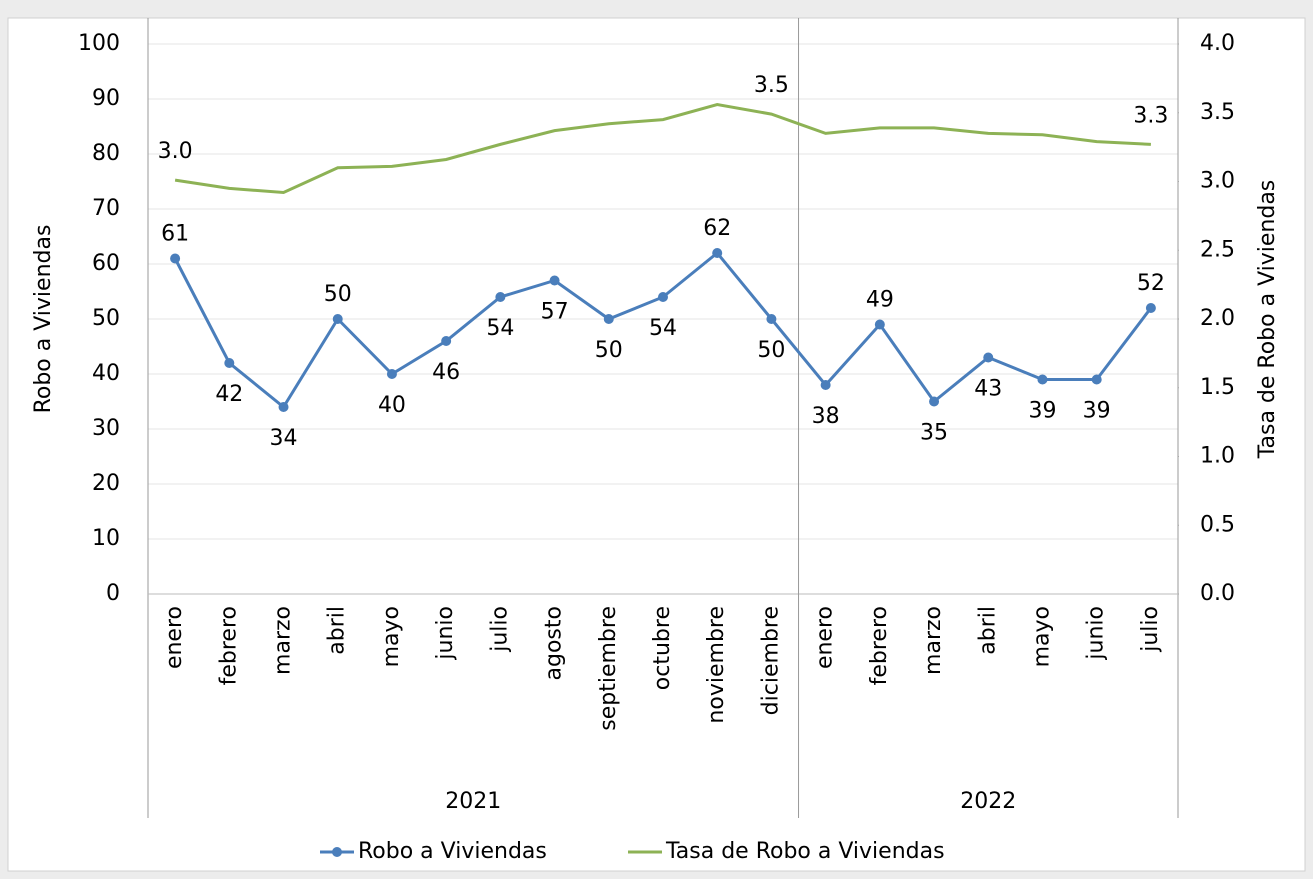 This screenshot has width=1313, height=879. I want to click on data-label: 62, so click(717, 228).